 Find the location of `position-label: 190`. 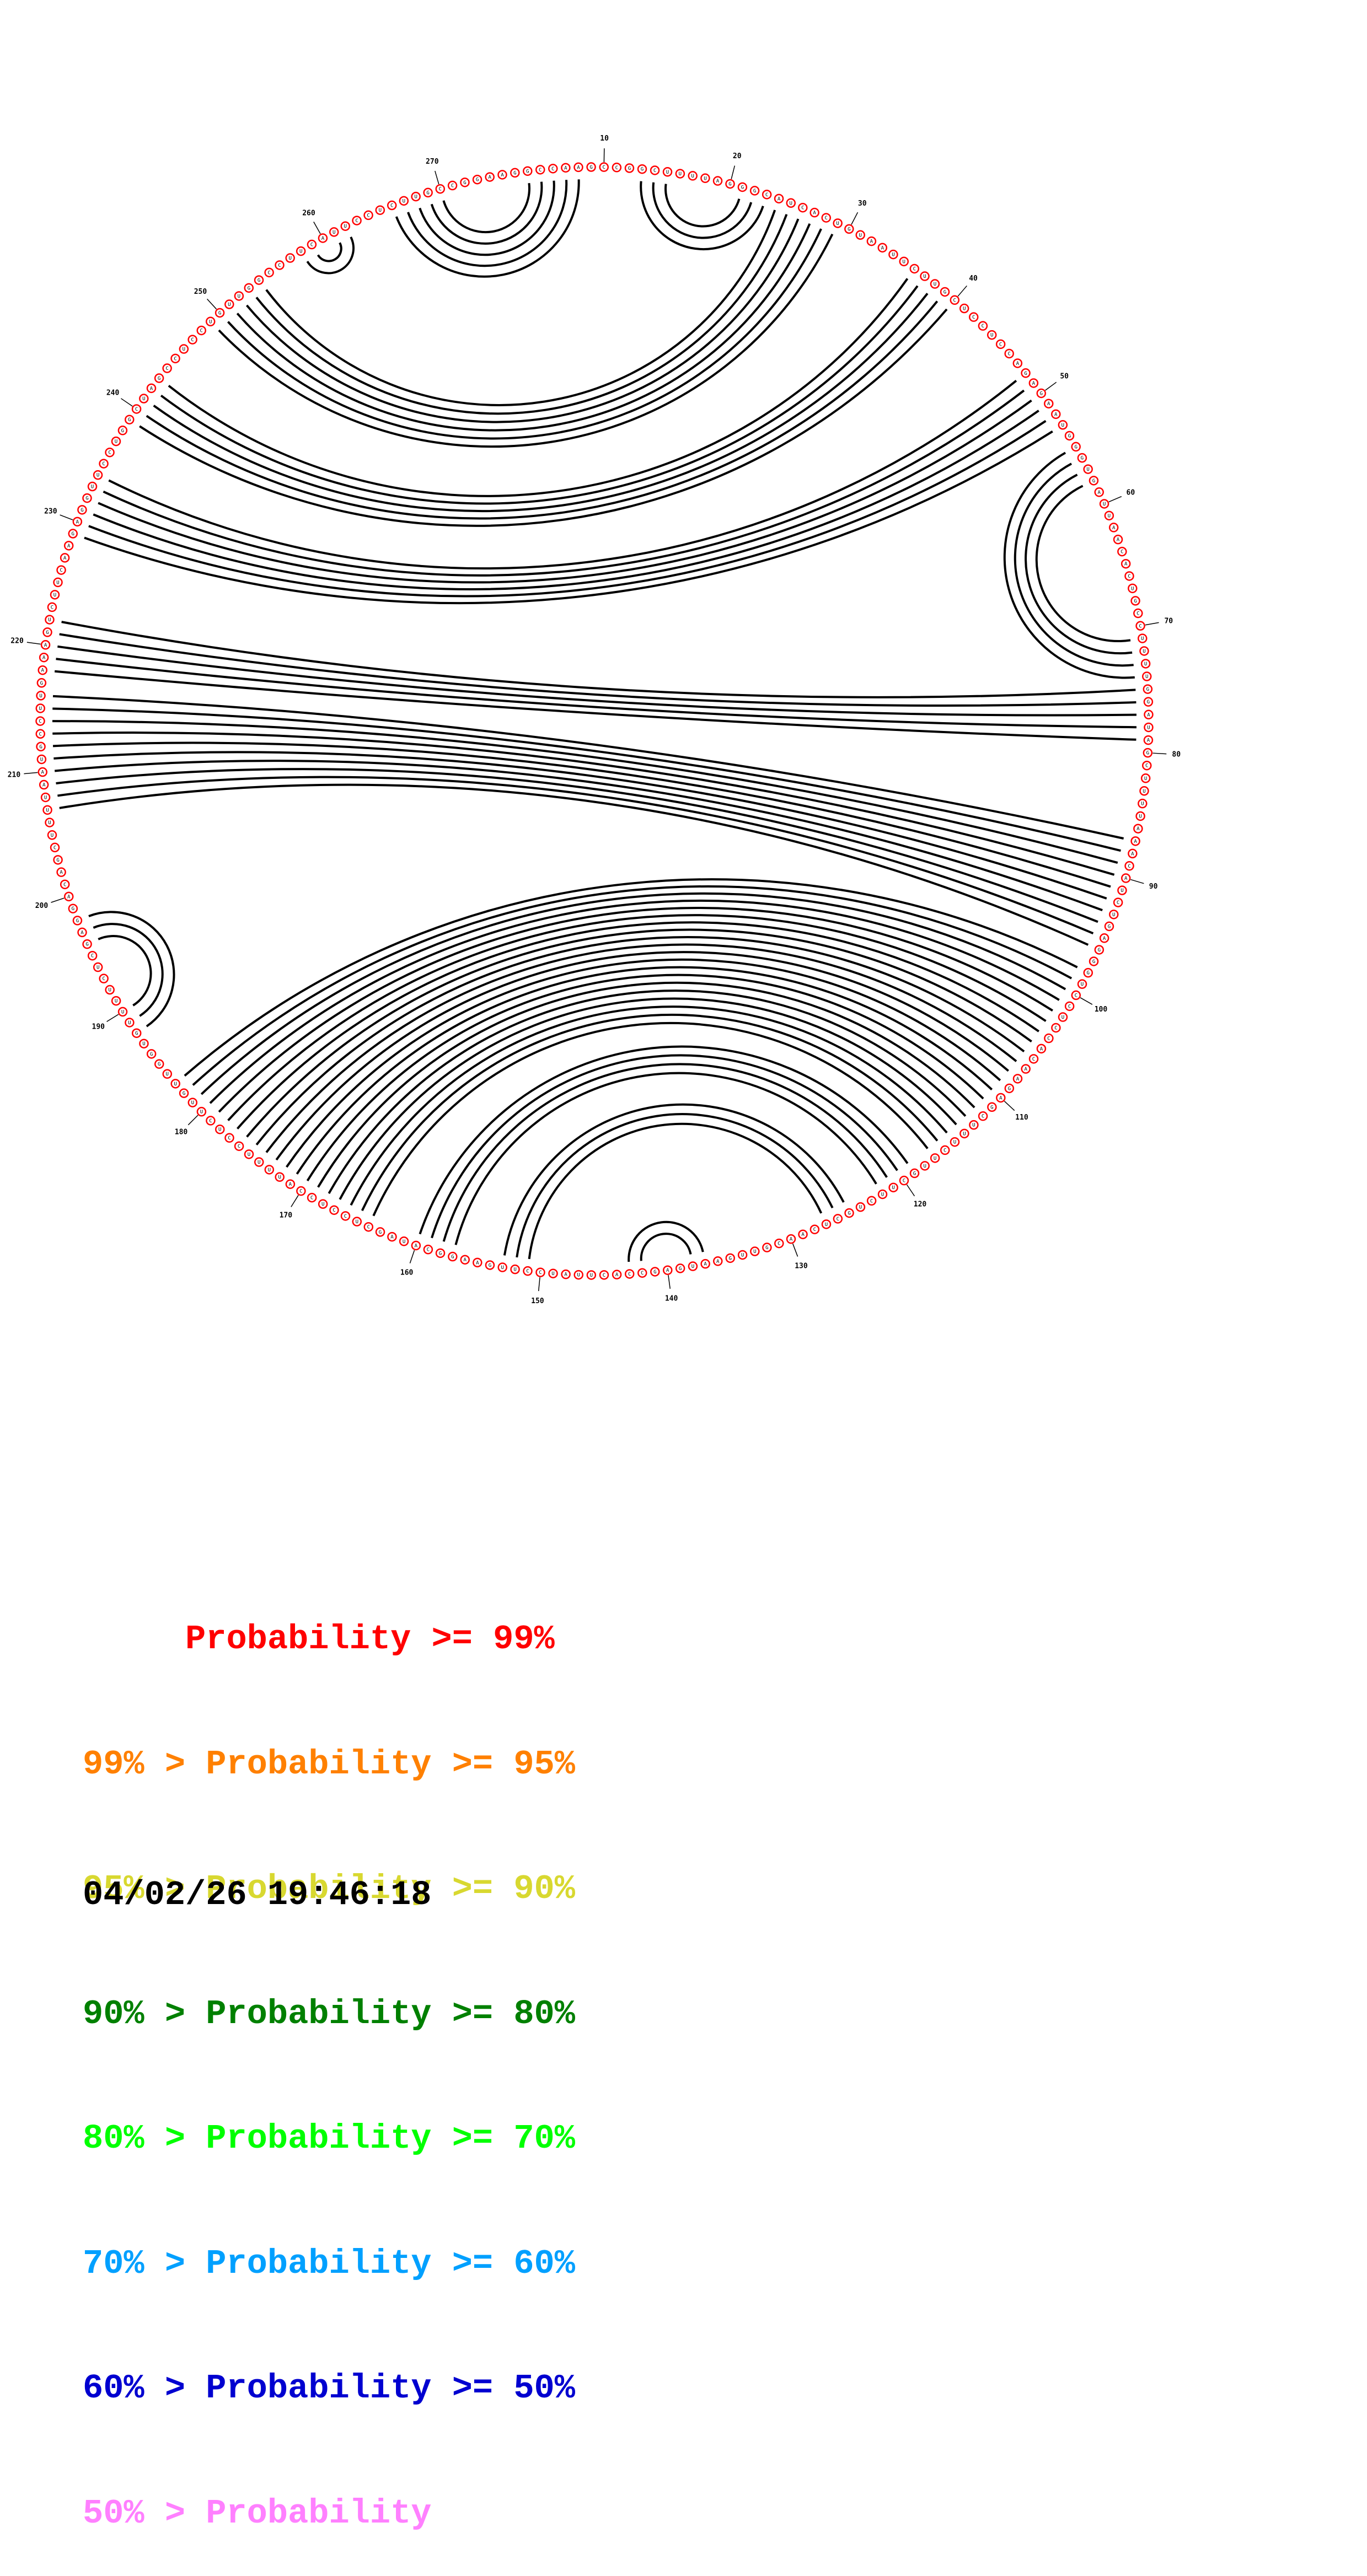

position-label: 190 is located at coordinates (99, 1027).